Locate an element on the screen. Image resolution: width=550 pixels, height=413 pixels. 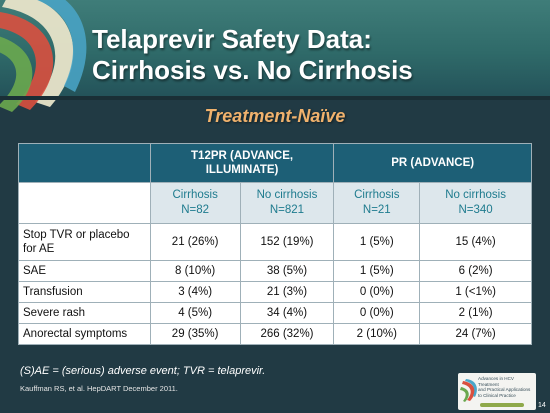
table-cell: 3 (4%) is located at coordinates (195, 292).